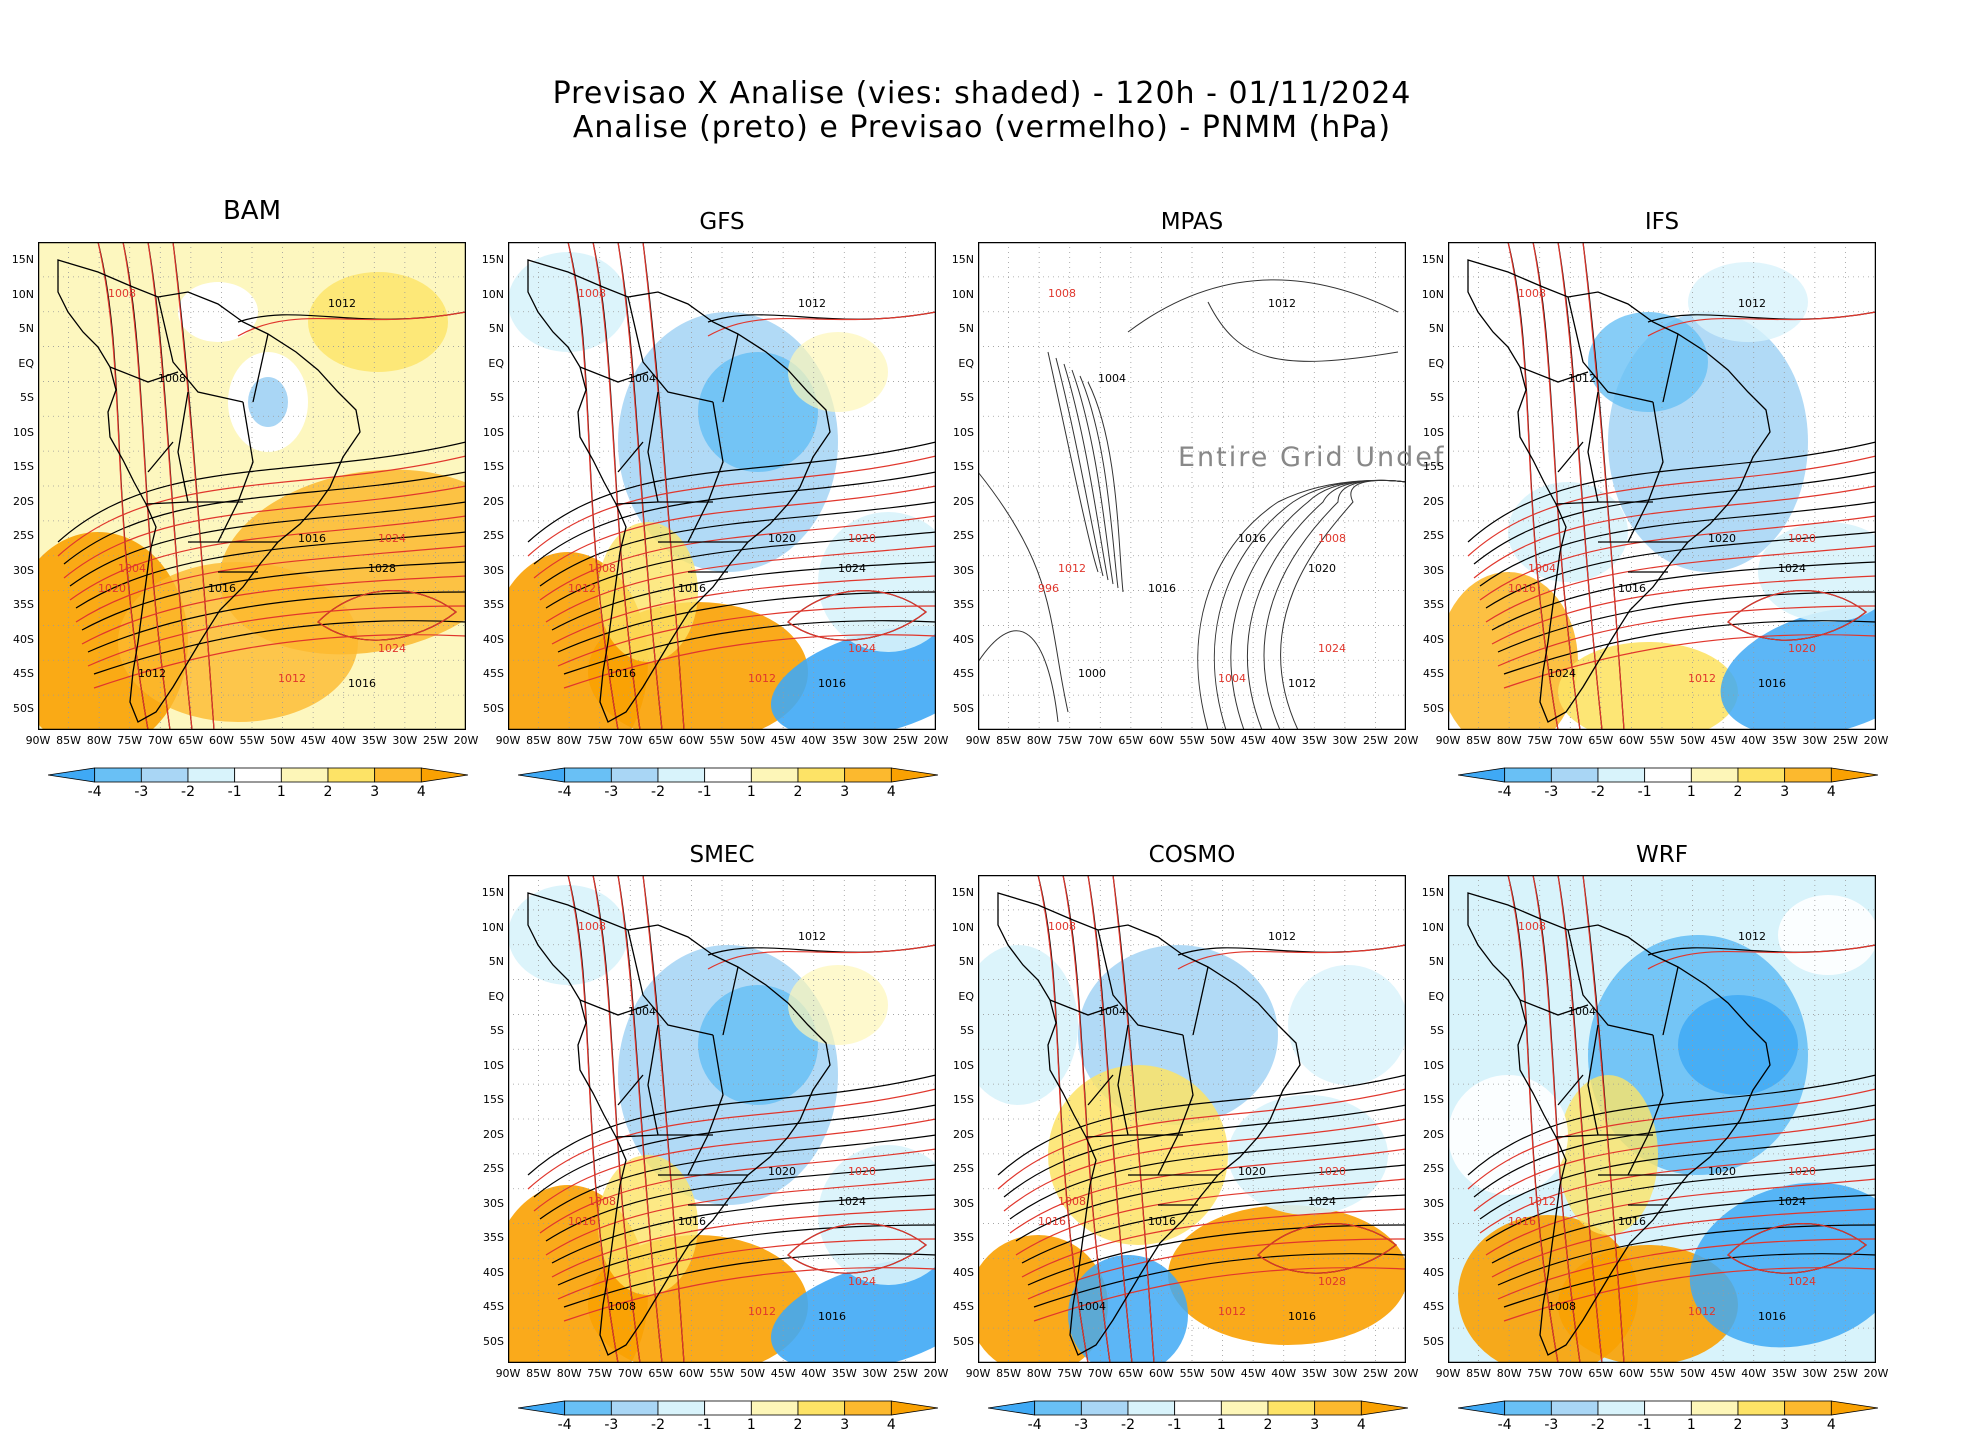 Image resolution: width=1964 pixels, height=1443 pixels. Describe the element at coordinates (1448, 1373) in the screenshot. I see `lon-label: 90W` at that location.